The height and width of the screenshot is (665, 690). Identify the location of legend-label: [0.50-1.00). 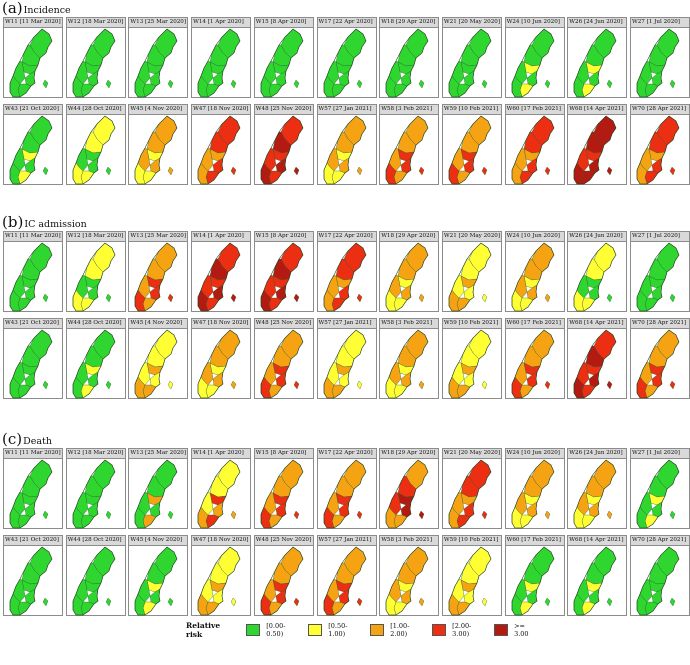
(338, 630).